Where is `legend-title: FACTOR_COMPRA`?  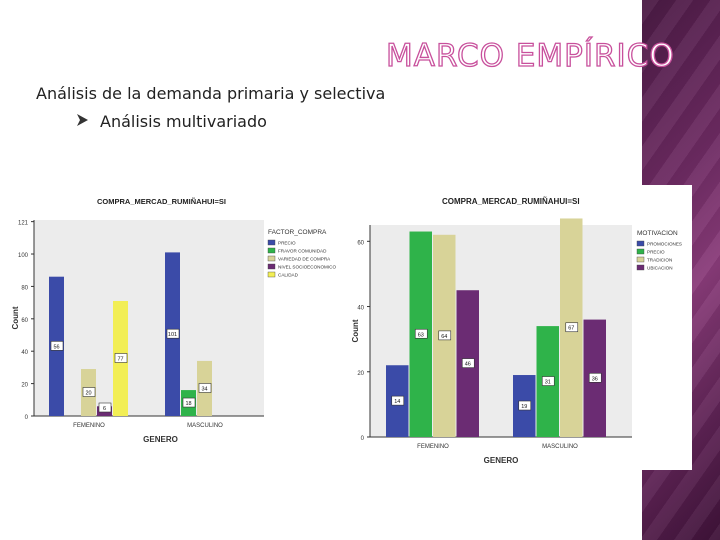 legend-title: FACTOR_COMPRA is located at coordinates (297, 232).